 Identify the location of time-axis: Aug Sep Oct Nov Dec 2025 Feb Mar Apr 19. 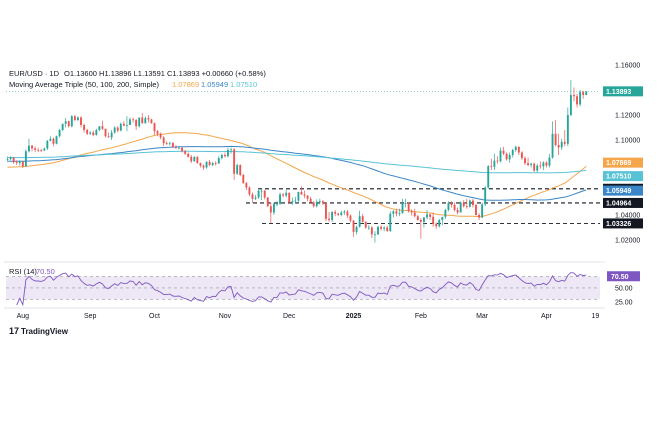
(308, 316).